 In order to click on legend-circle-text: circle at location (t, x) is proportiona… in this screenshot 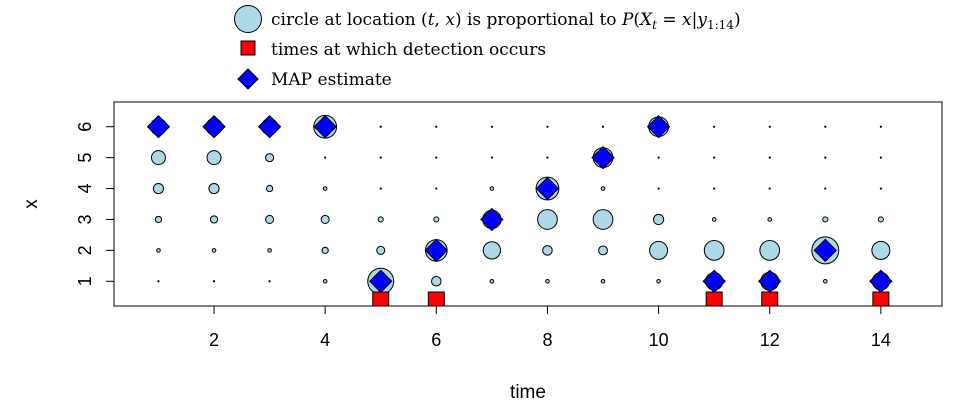, I will do `click(506, 21)`.